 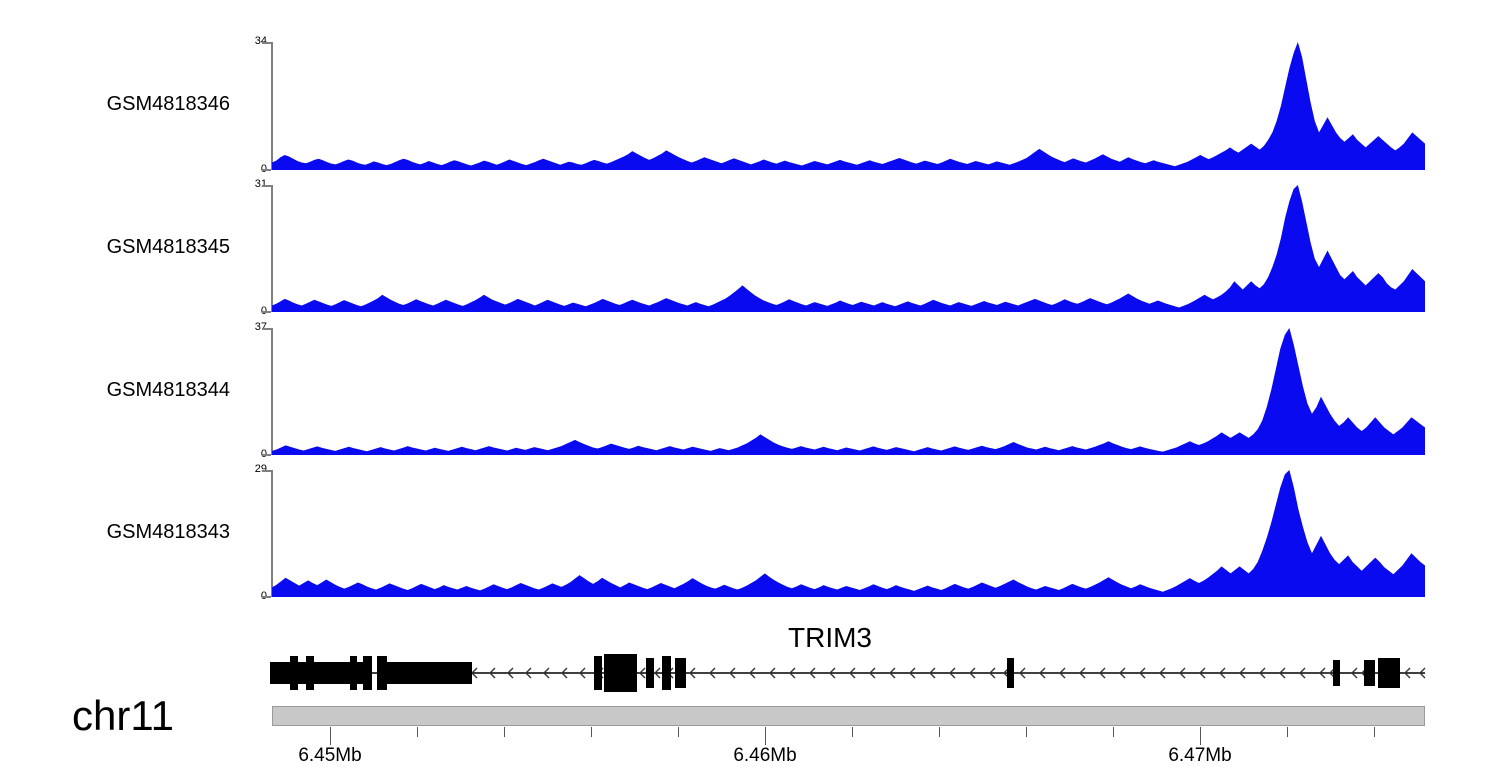 I want to click on axis-max-label: 31, so click(x=260, y=184).